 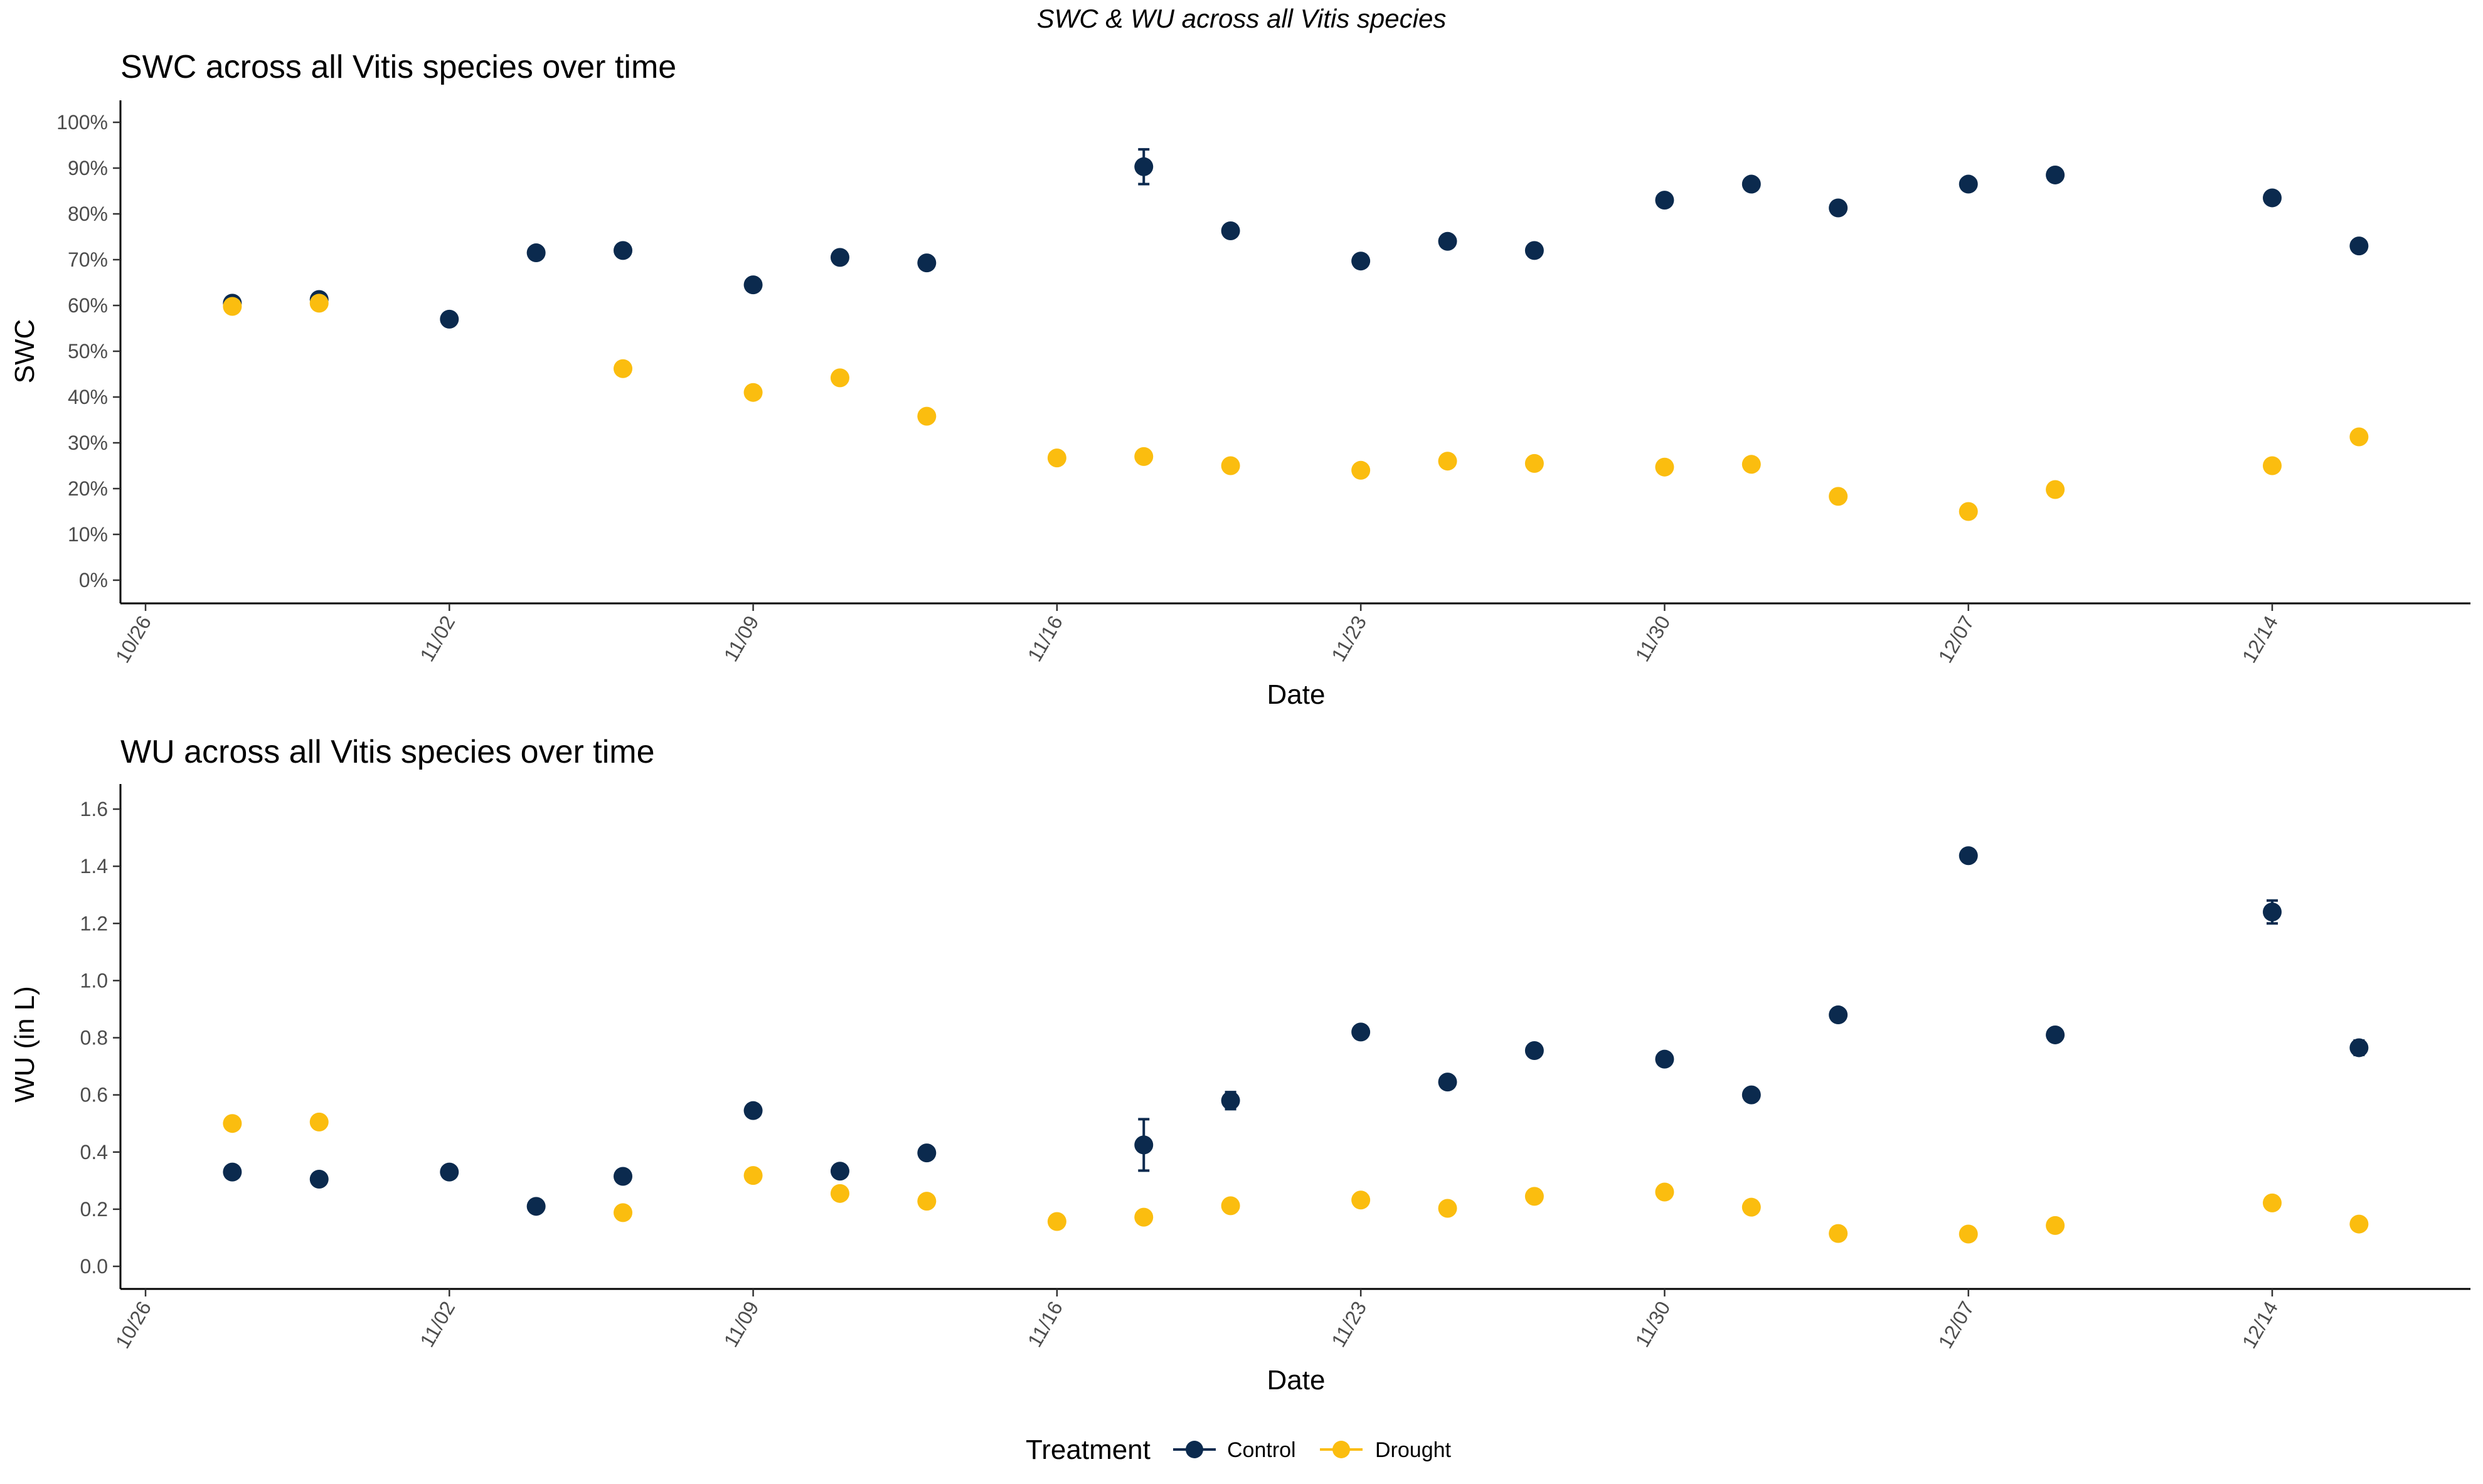 What do you see at coordinates (1261, 1450) in the screenshot?
I see `legend-label-control: Control` at bounding box center [1261, 1450].